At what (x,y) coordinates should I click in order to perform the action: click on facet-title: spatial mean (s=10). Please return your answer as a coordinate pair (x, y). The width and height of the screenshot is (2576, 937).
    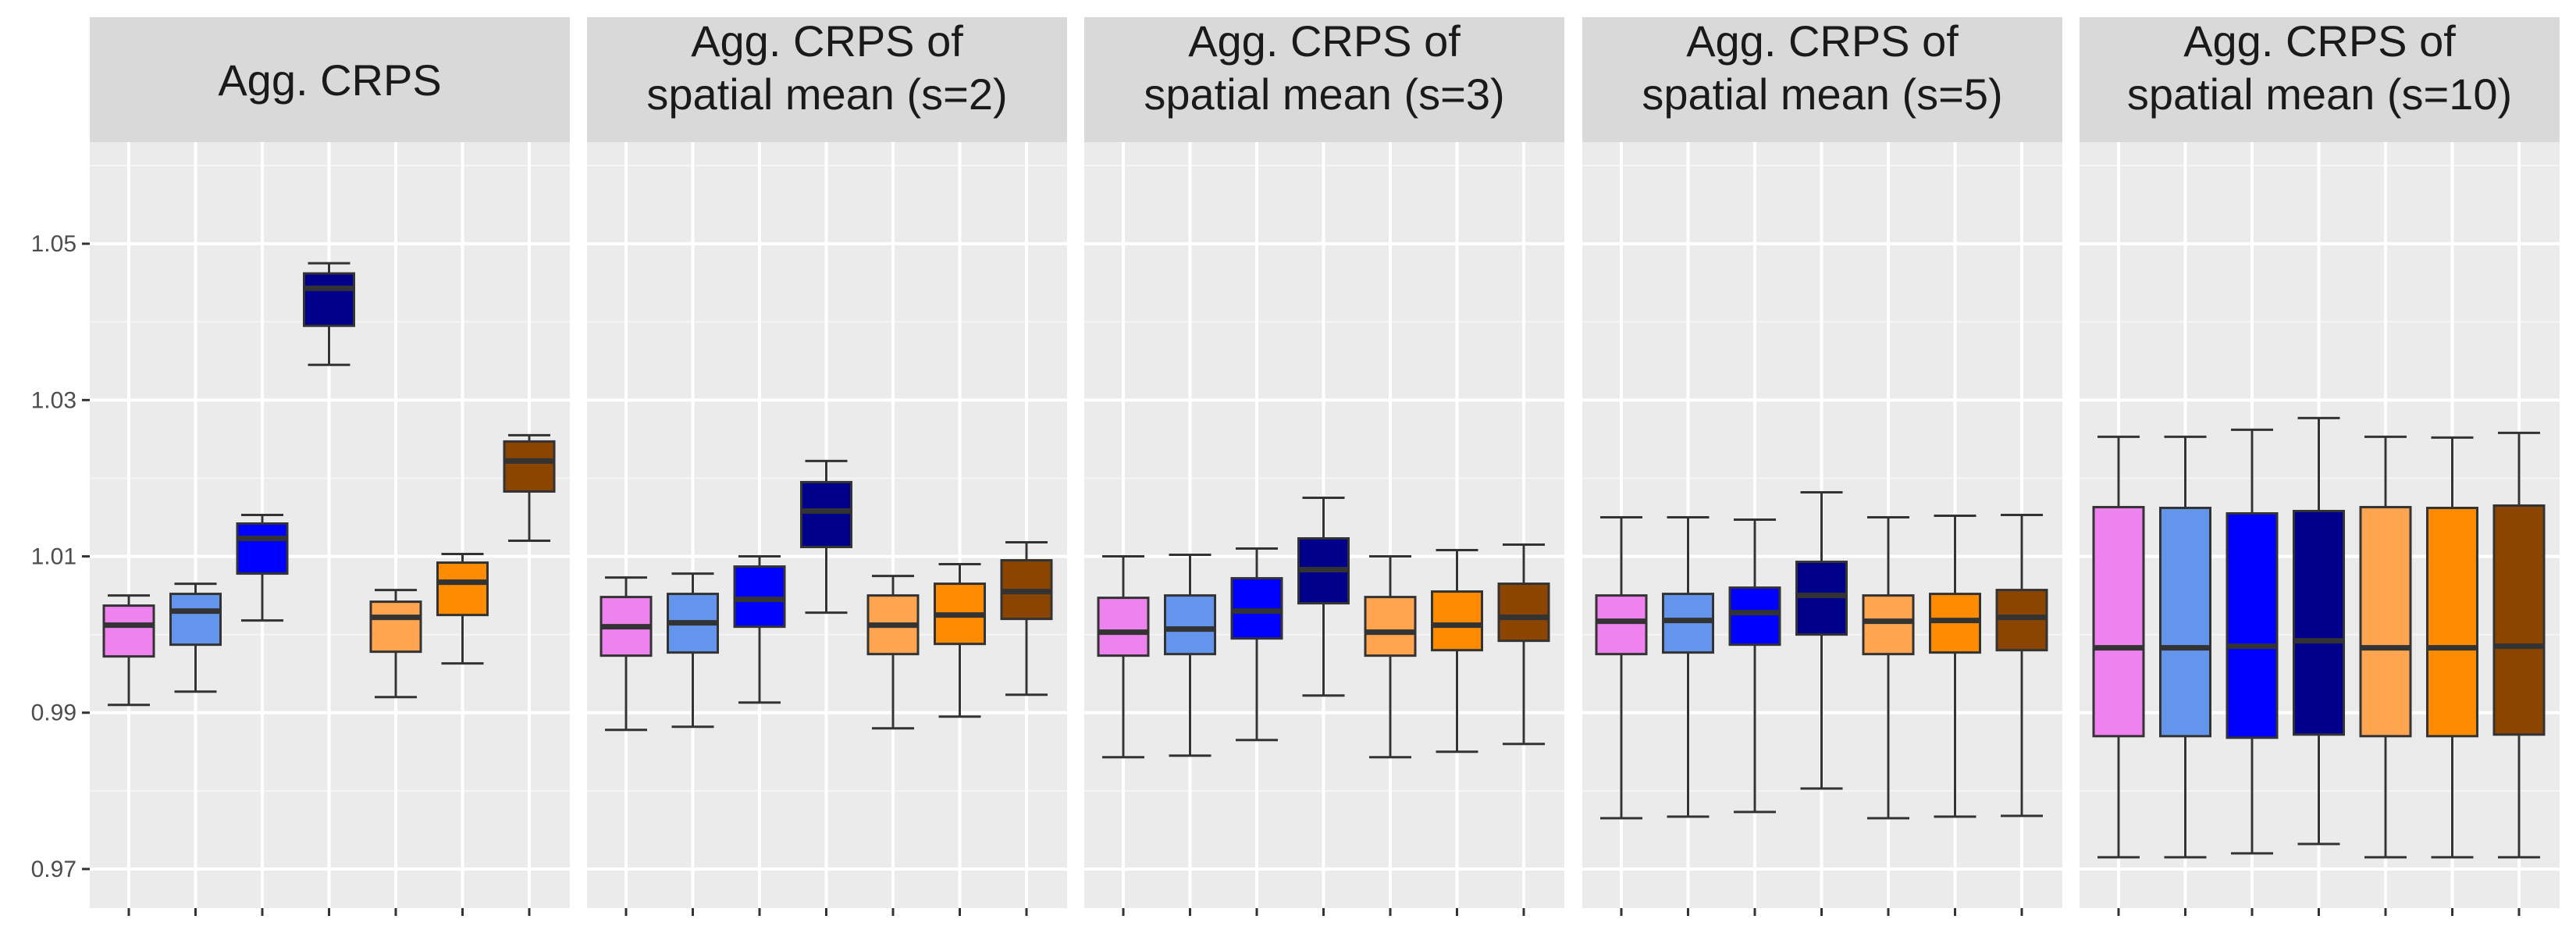
    Looking at the image, I should click on (2319, 94).